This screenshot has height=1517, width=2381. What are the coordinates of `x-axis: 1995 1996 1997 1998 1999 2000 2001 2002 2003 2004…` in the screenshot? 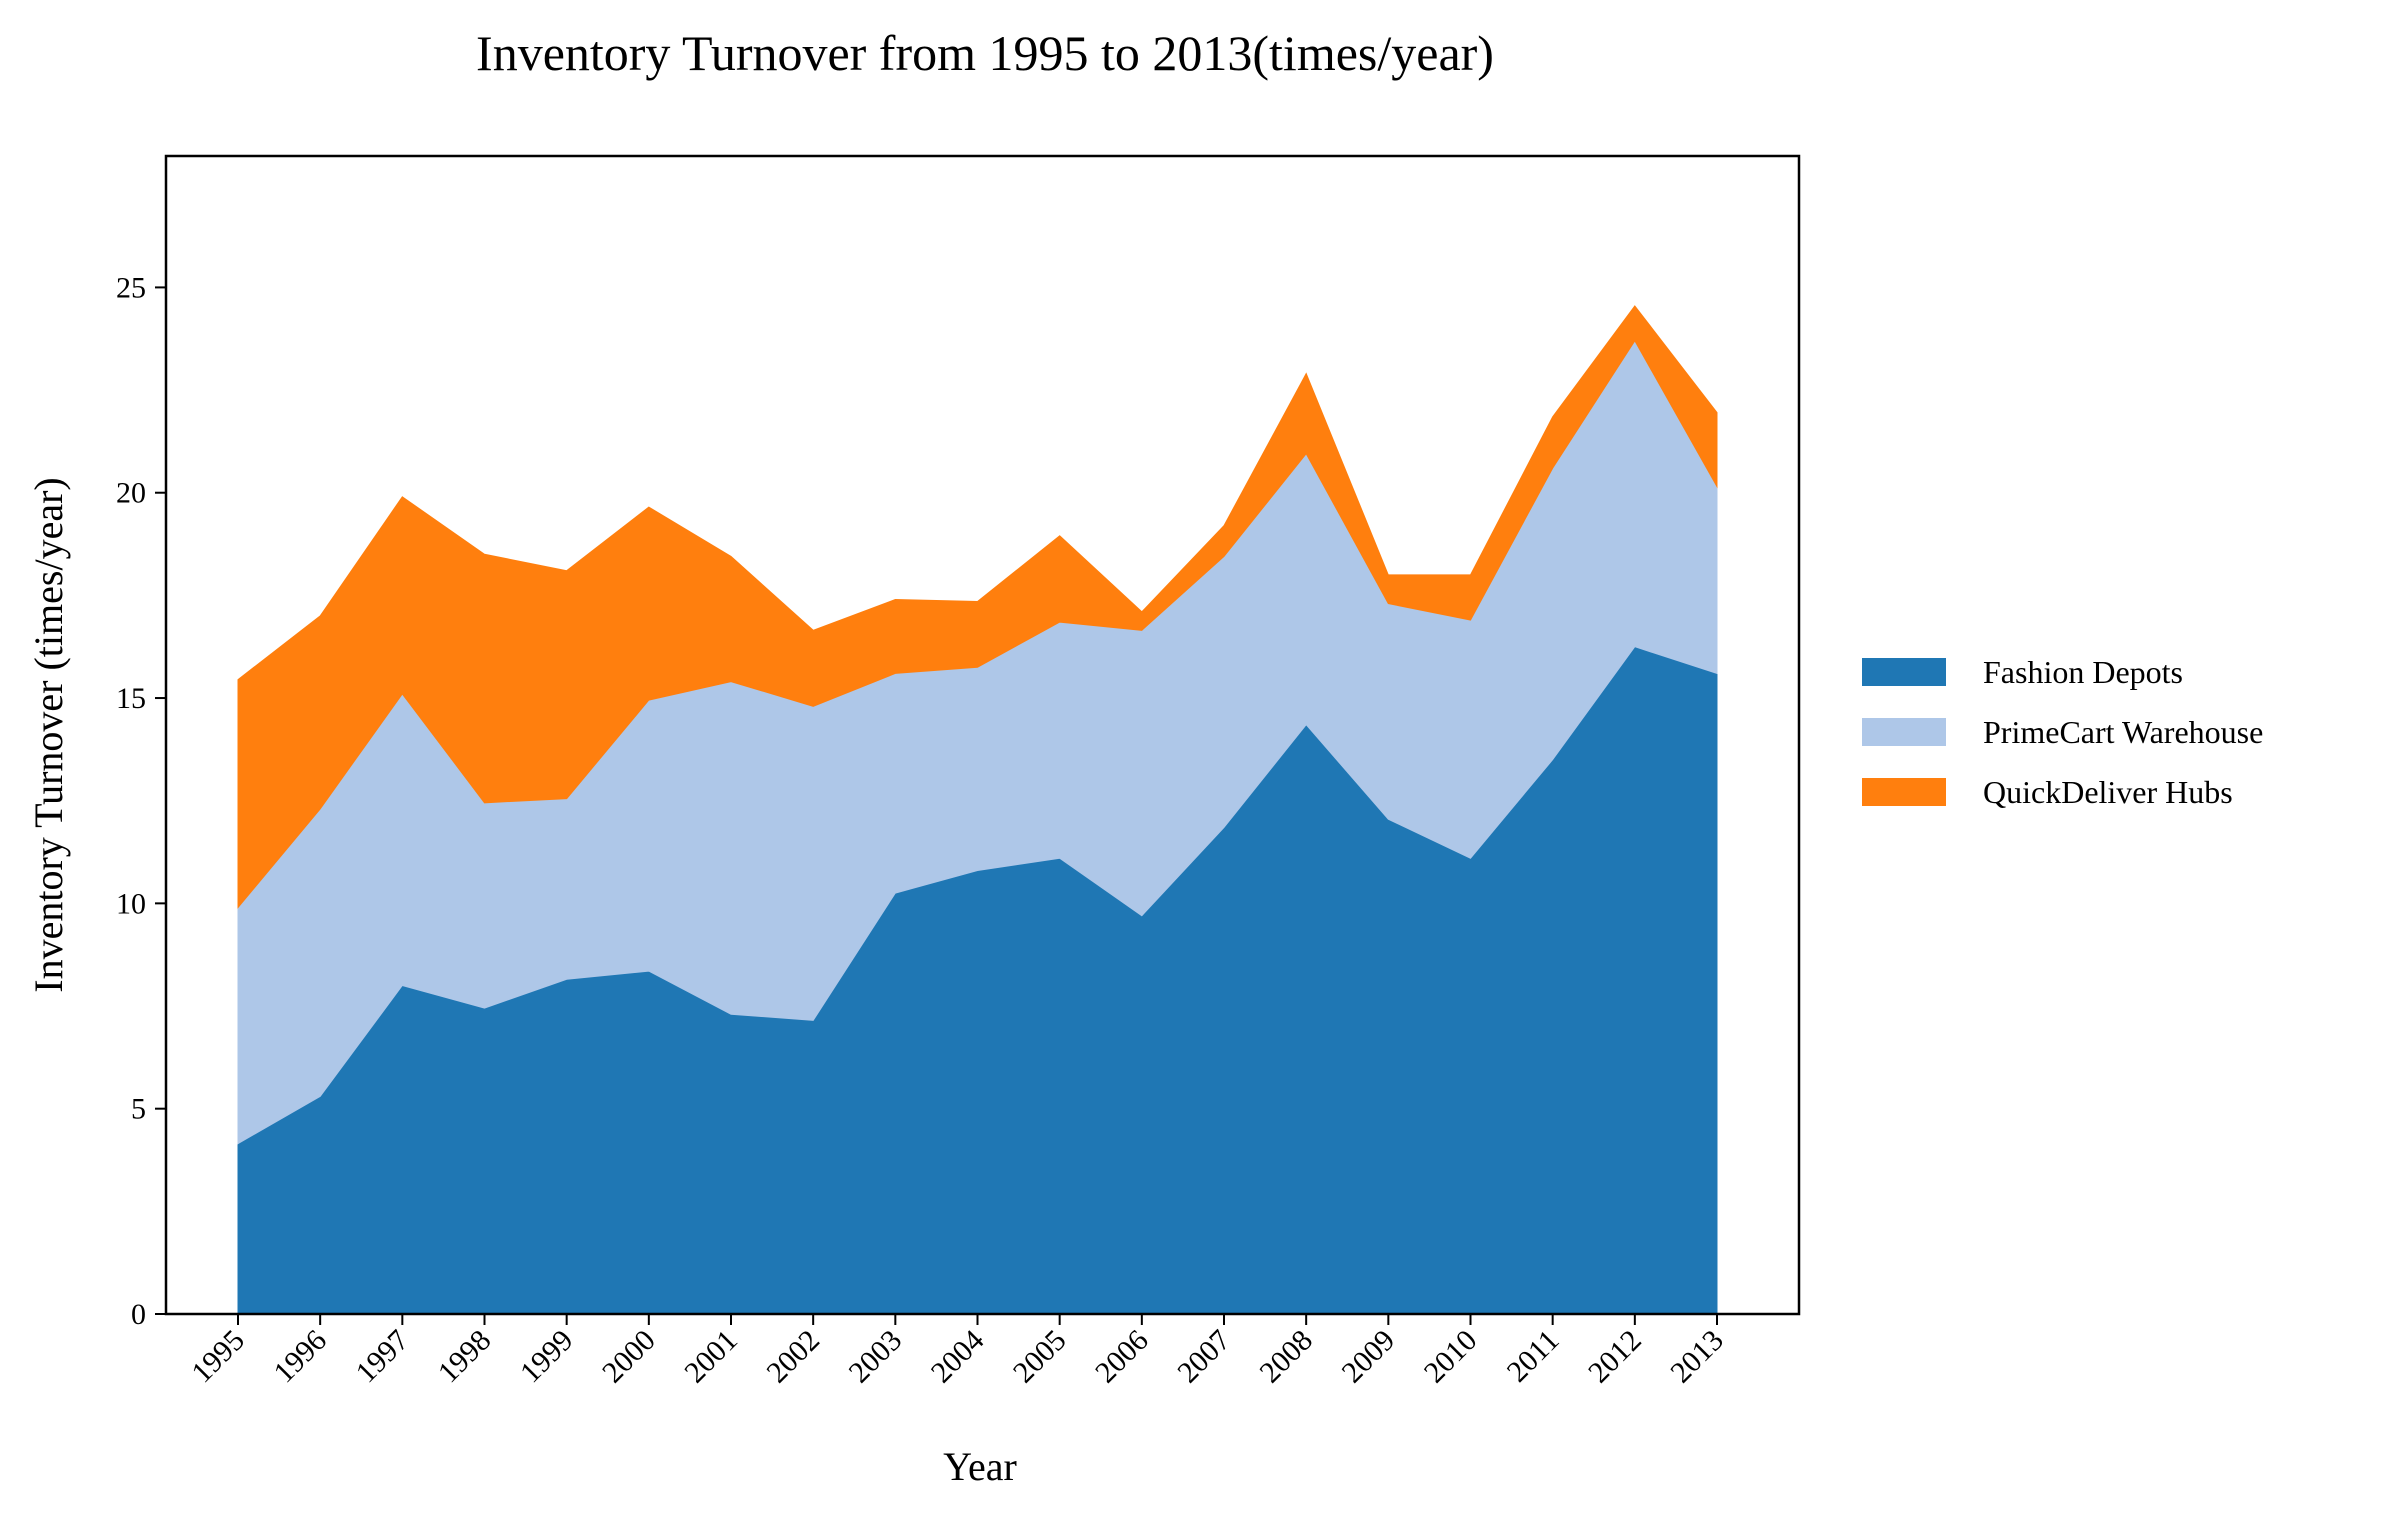 It's located at (957, 1351).